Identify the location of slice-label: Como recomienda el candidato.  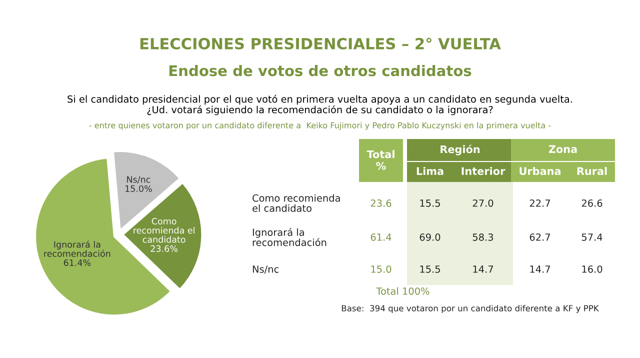
(164, 230).